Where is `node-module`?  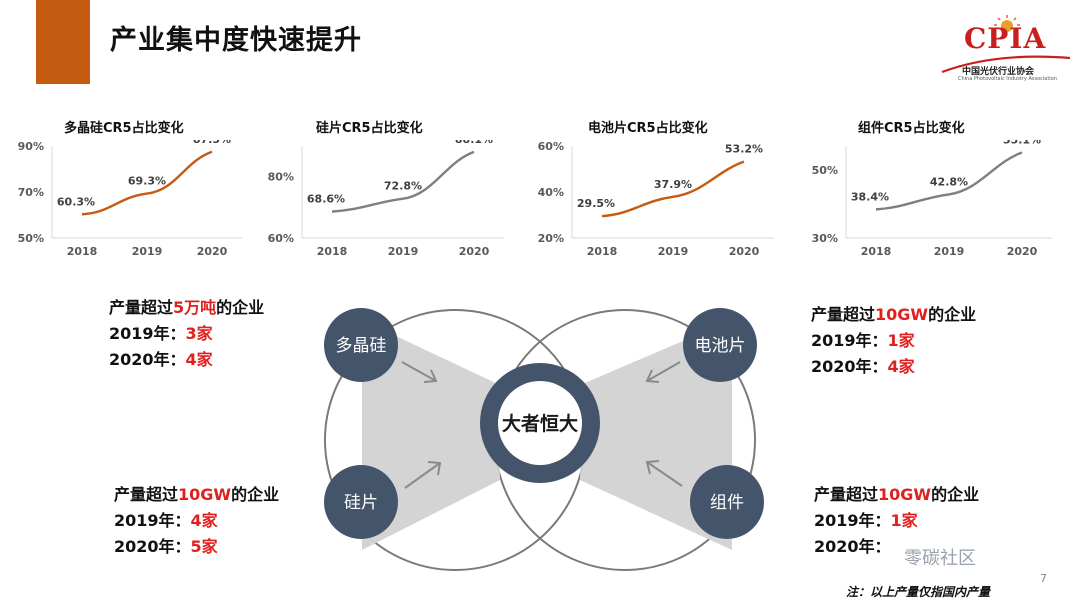 node-module is located at coordinates (727, 502).